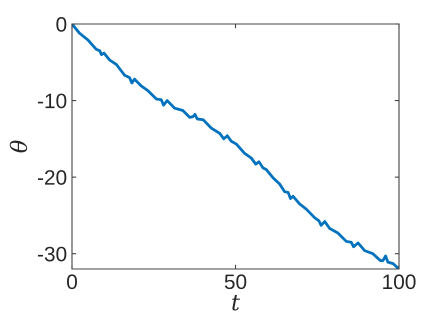 This screenshot has height=331, width=441. I want to click on y-tick-label: -30, so click(52, 254).